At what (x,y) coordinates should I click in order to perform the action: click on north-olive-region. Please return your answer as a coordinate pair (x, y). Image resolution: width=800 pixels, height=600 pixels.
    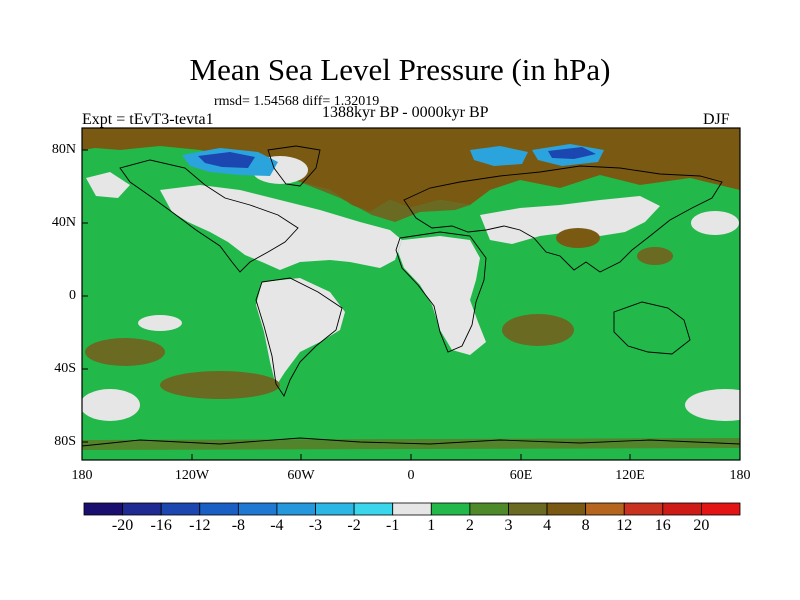
    Looking at the image, I should click on (385, 202).